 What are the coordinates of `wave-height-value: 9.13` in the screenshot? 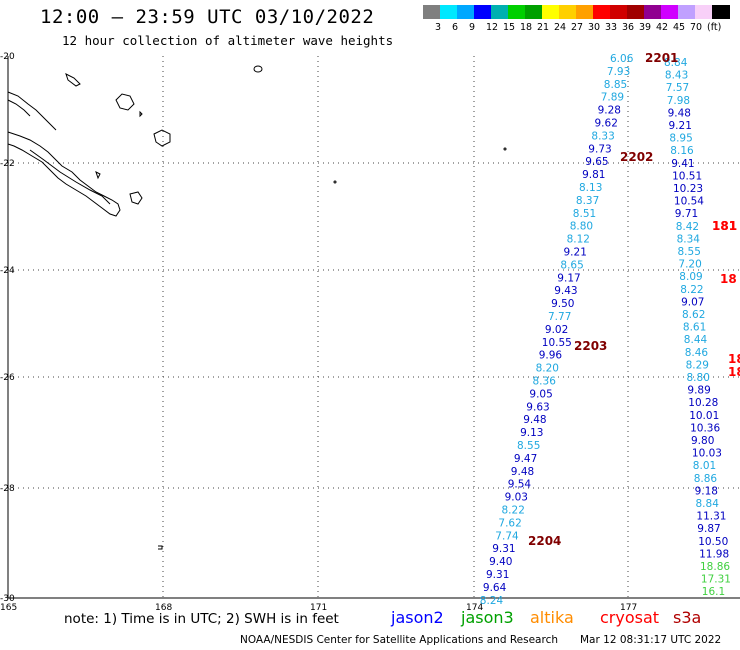 It's located at (531, 433).